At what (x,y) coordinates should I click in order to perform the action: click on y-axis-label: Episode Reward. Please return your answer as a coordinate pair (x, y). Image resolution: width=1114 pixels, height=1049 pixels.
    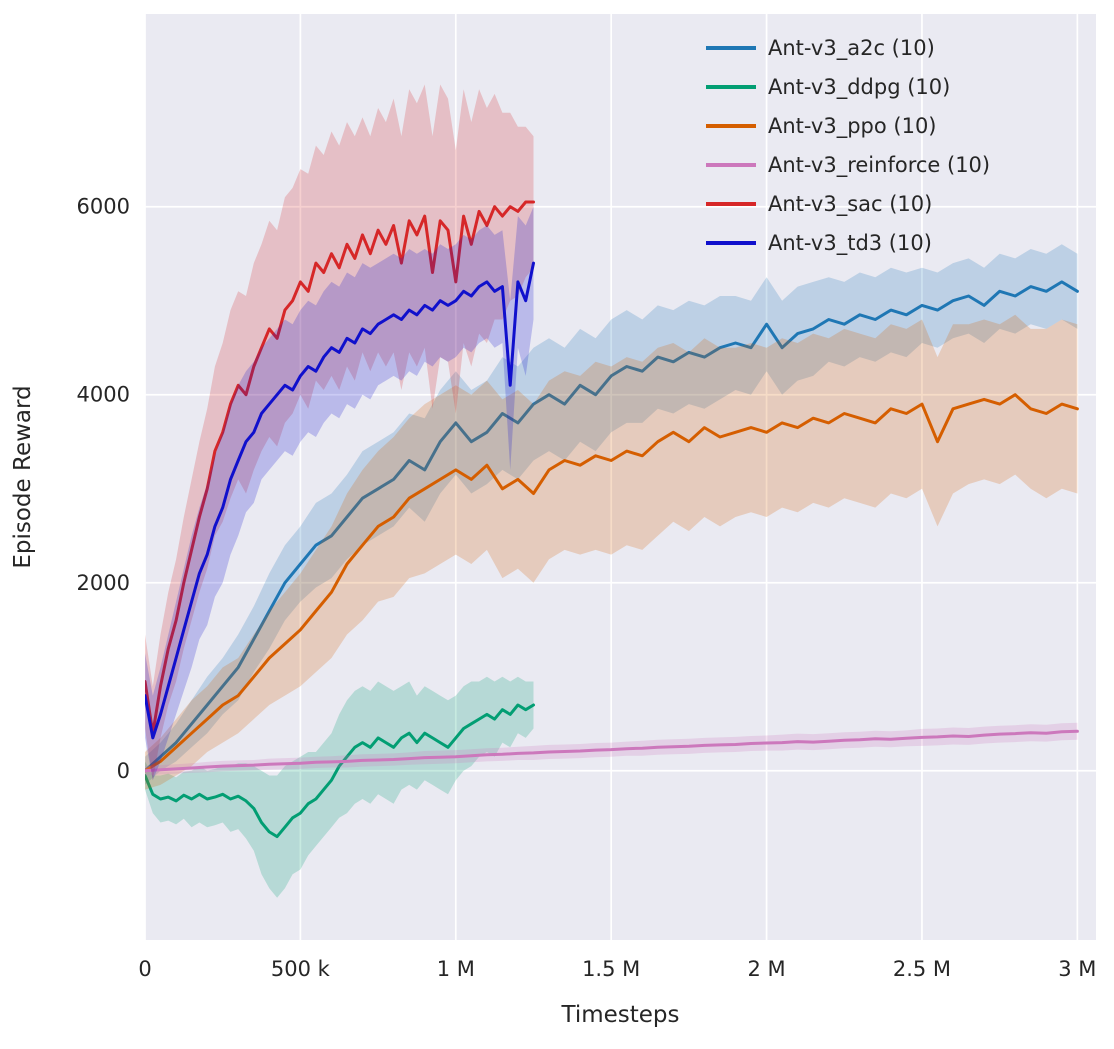
    Looking at the image, I should click on (23, 476).